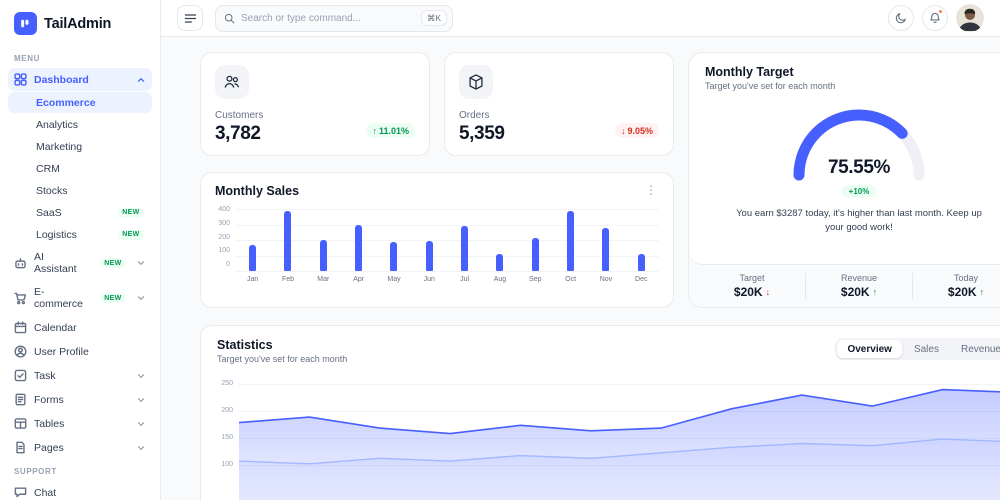 The width and height of the screenshot is (1000, 500). What do you see at coordinates (394, 279) in the screenshot?
I see `x-tick: May` at bounding box center [394, 279].